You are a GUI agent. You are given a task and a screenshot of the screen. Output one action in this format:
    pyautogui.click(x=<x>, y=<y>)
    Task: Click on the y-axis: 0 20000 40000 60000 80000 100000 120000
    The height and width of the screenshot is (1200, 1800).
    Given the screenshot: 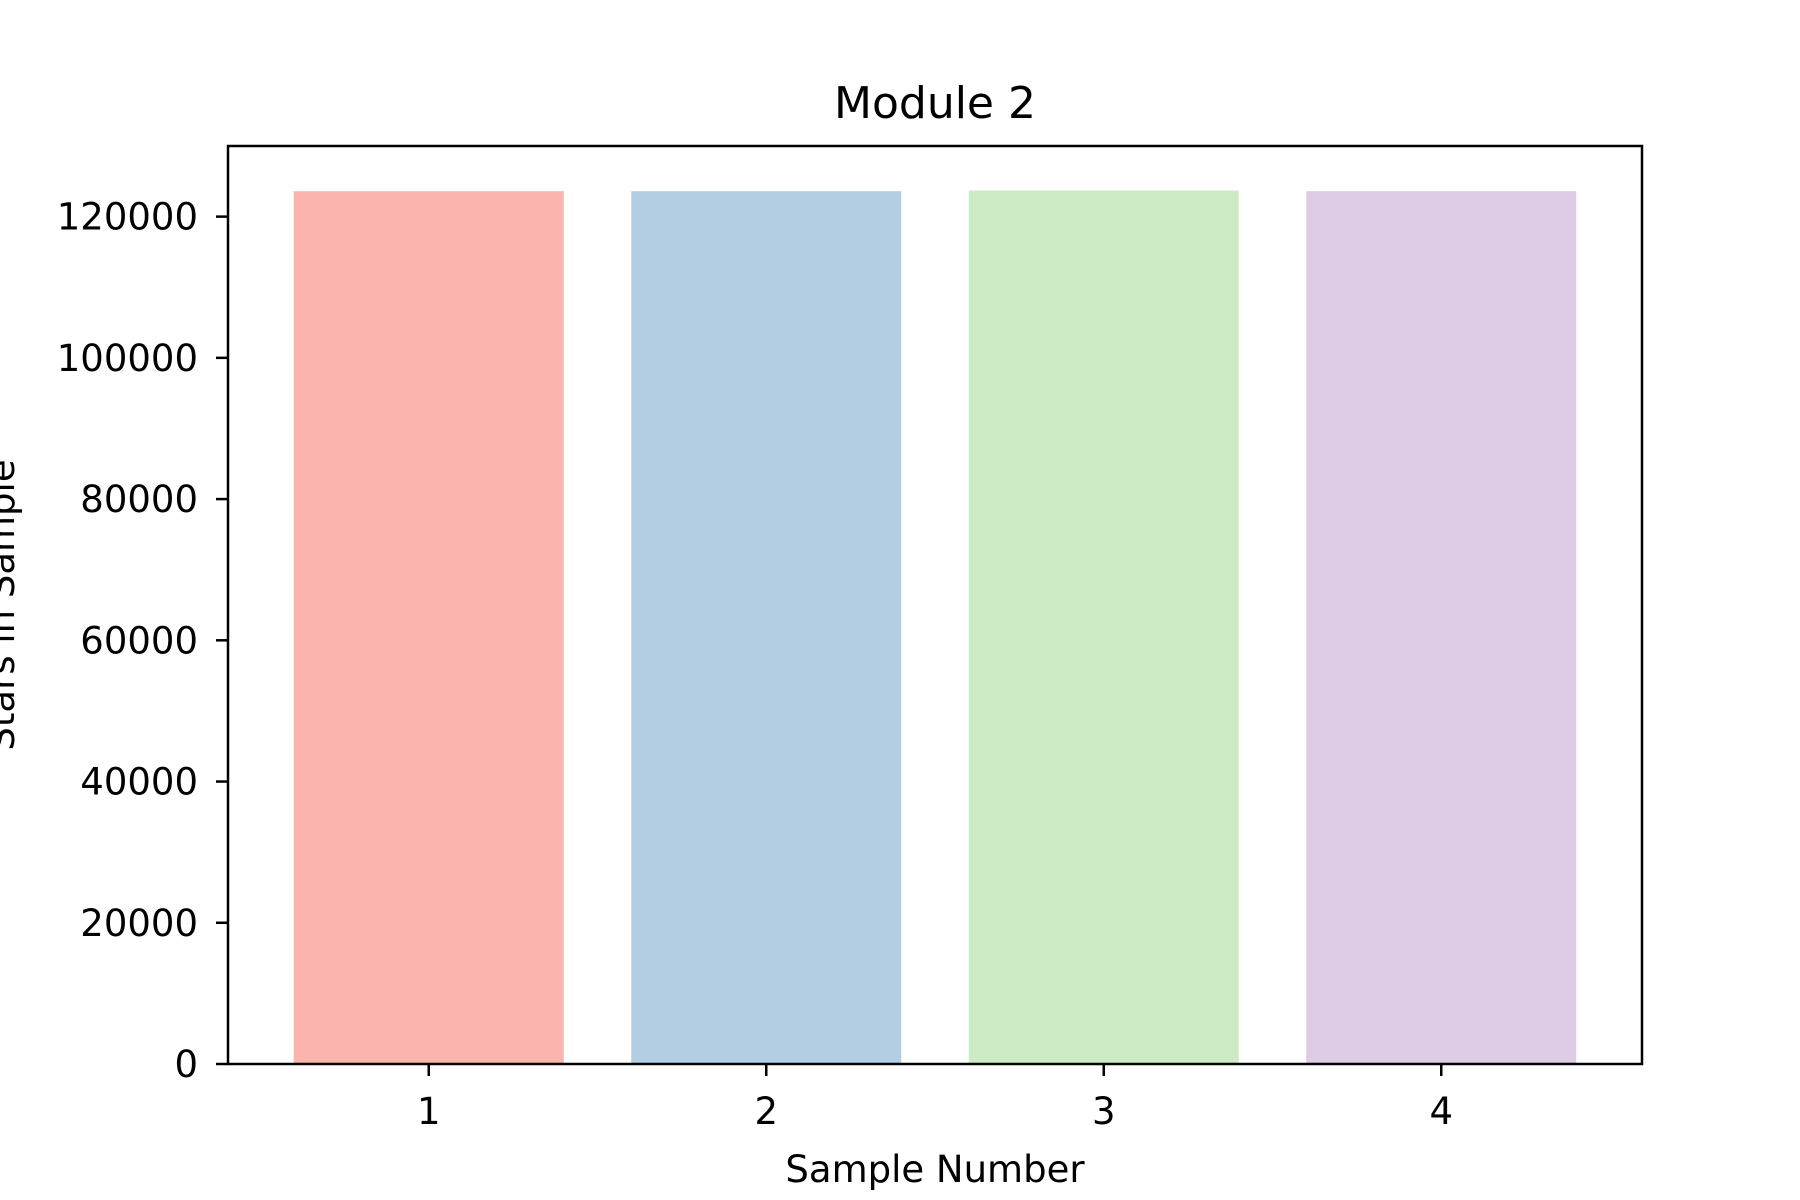 What is the action you would take?
    pyautogui.click(x=142, y=641)
    